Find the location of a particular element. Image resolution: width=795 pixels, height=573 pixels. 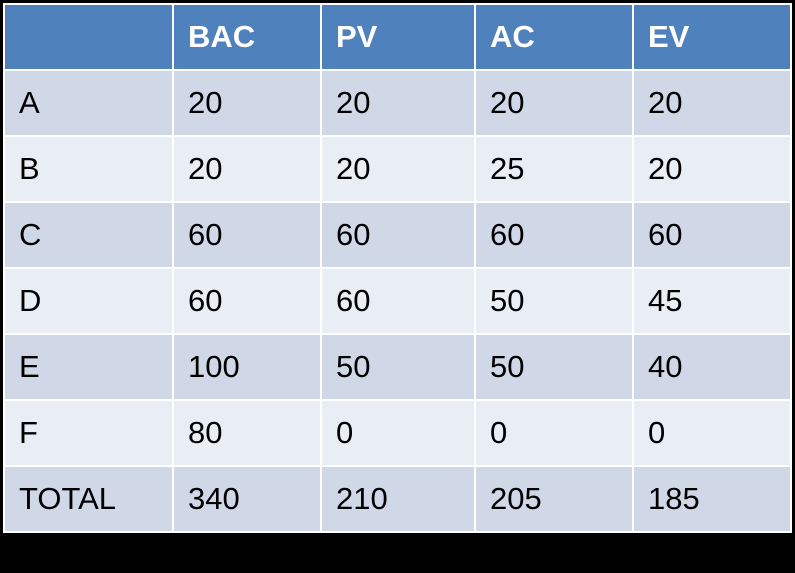

header-cell: EV is located at coordinates (712, 37).